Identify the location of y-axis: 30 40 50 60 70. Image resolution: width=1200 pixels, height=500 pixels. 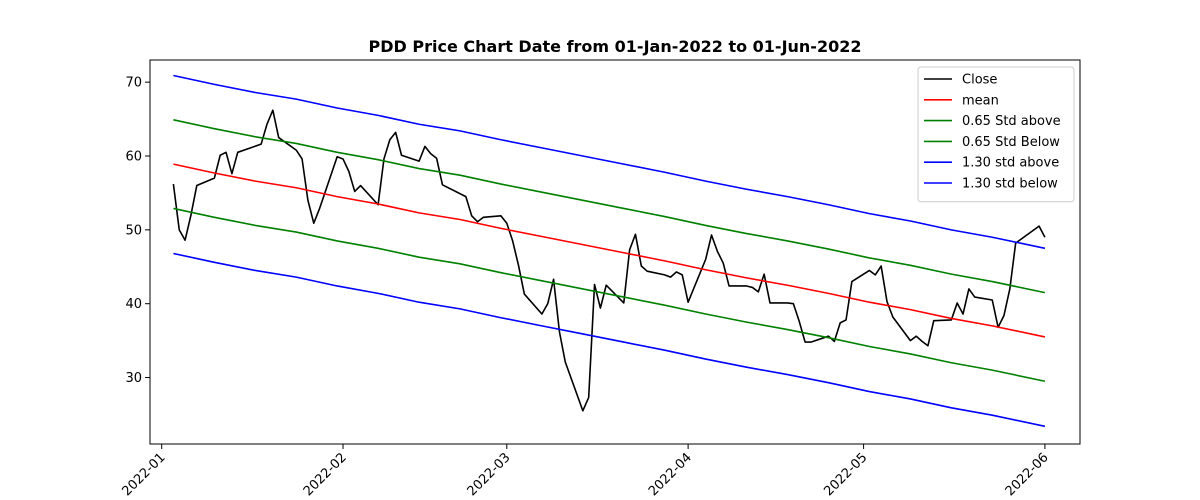
(137, 231).